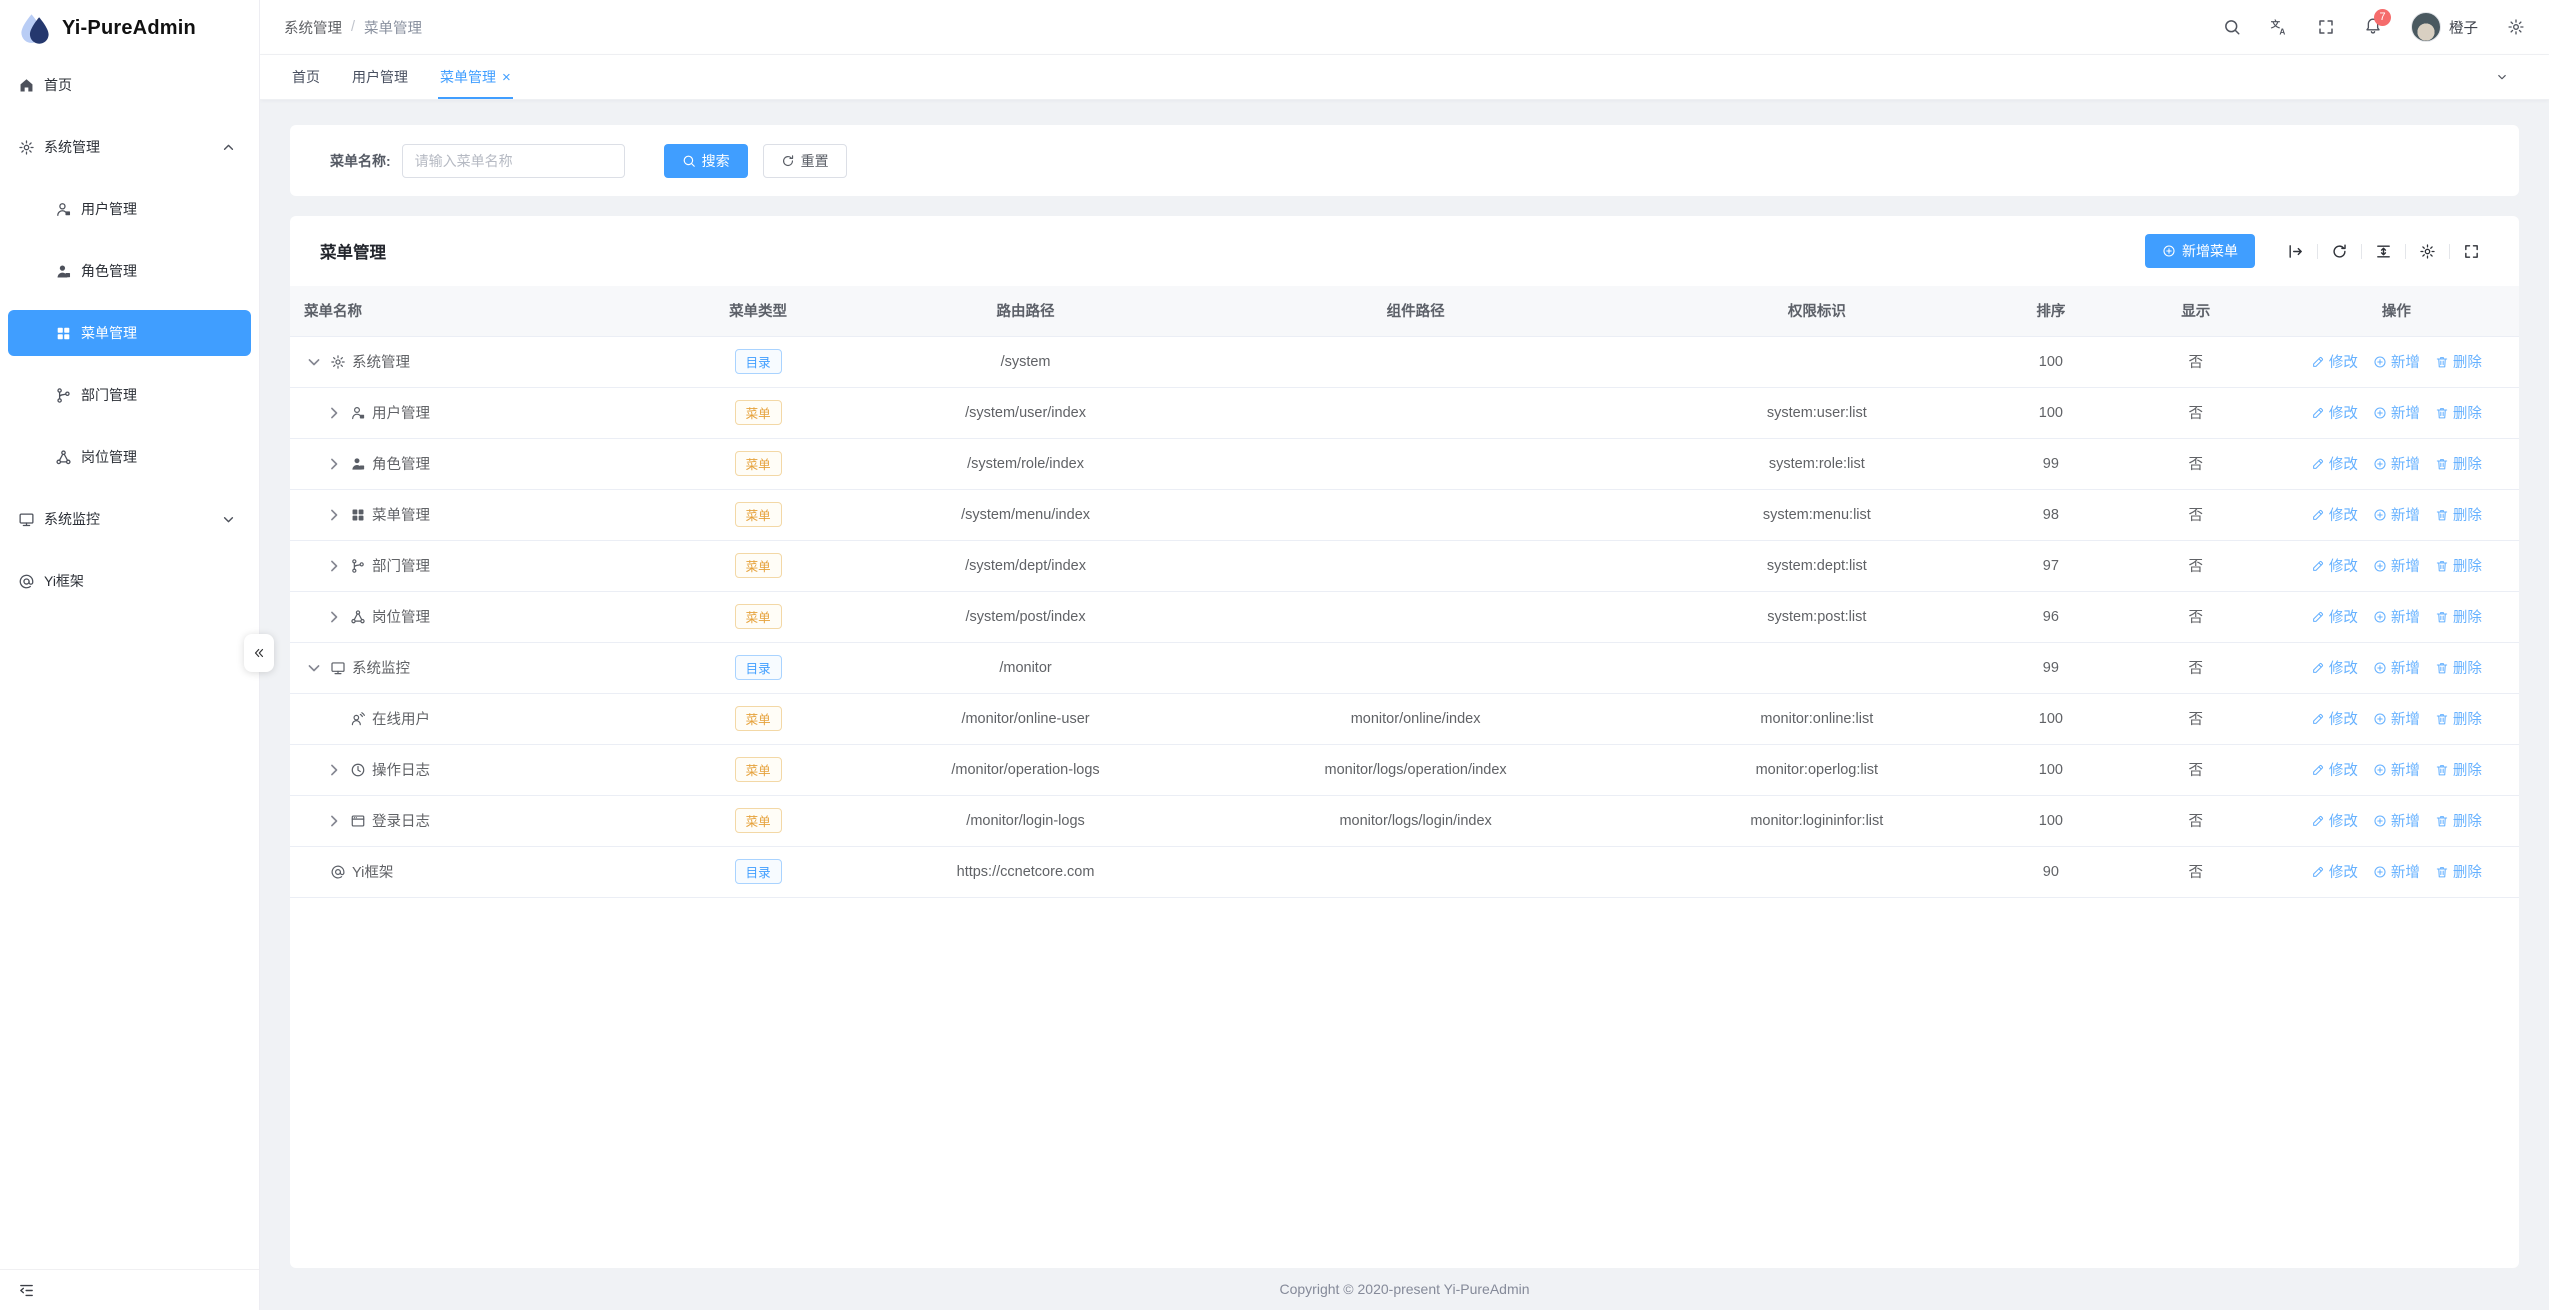  What do you see at coordinates (2339, 251) in the screenshot?
I see `reload-icon` at bounding box center [2339, 251].